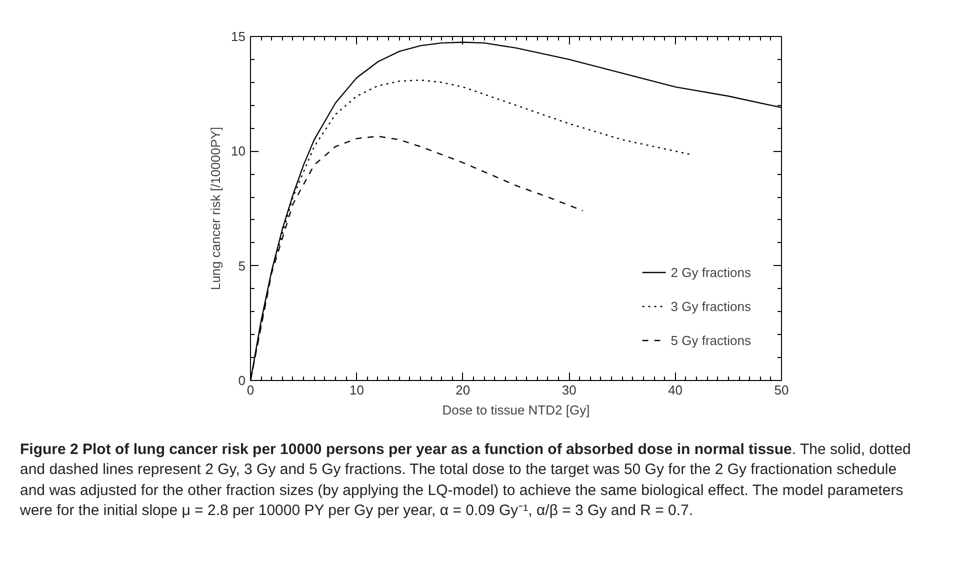 Image resolution: width=959 pixels, height=586 pixels. I want to click on y-tick-label: 5, so click(242, 266).